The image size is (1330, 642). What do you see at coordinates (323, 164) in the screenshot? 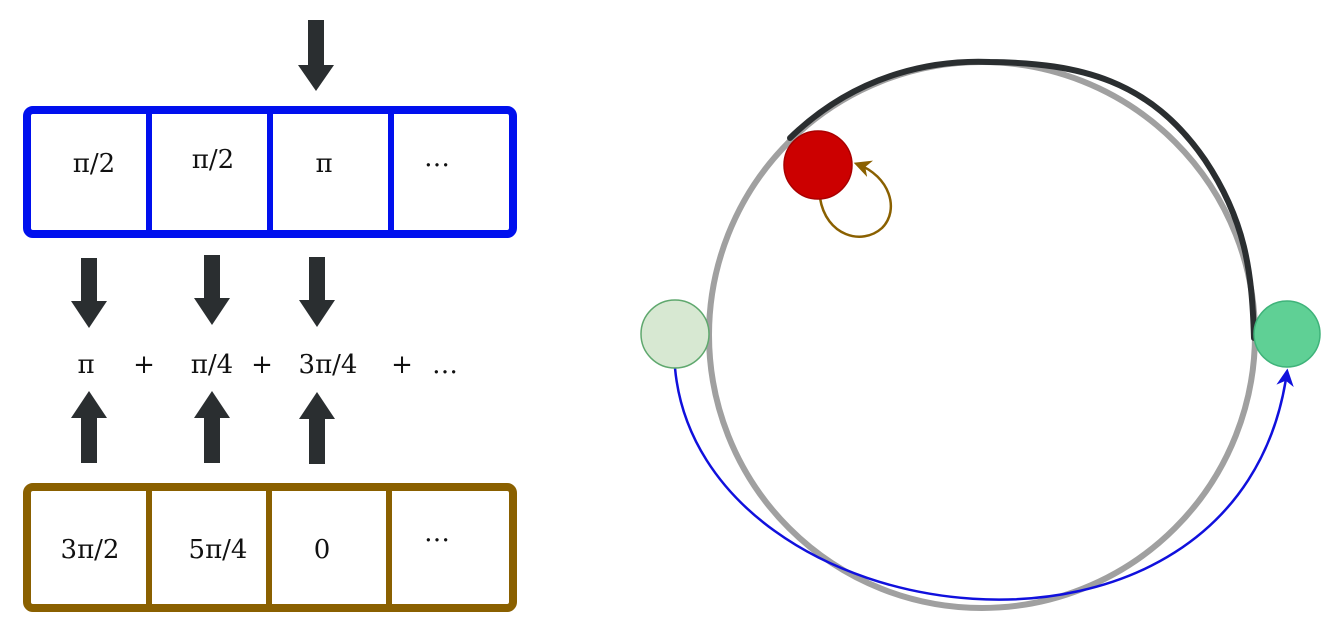
I see `top-row-cell: π` at bounding box center [323, 164].